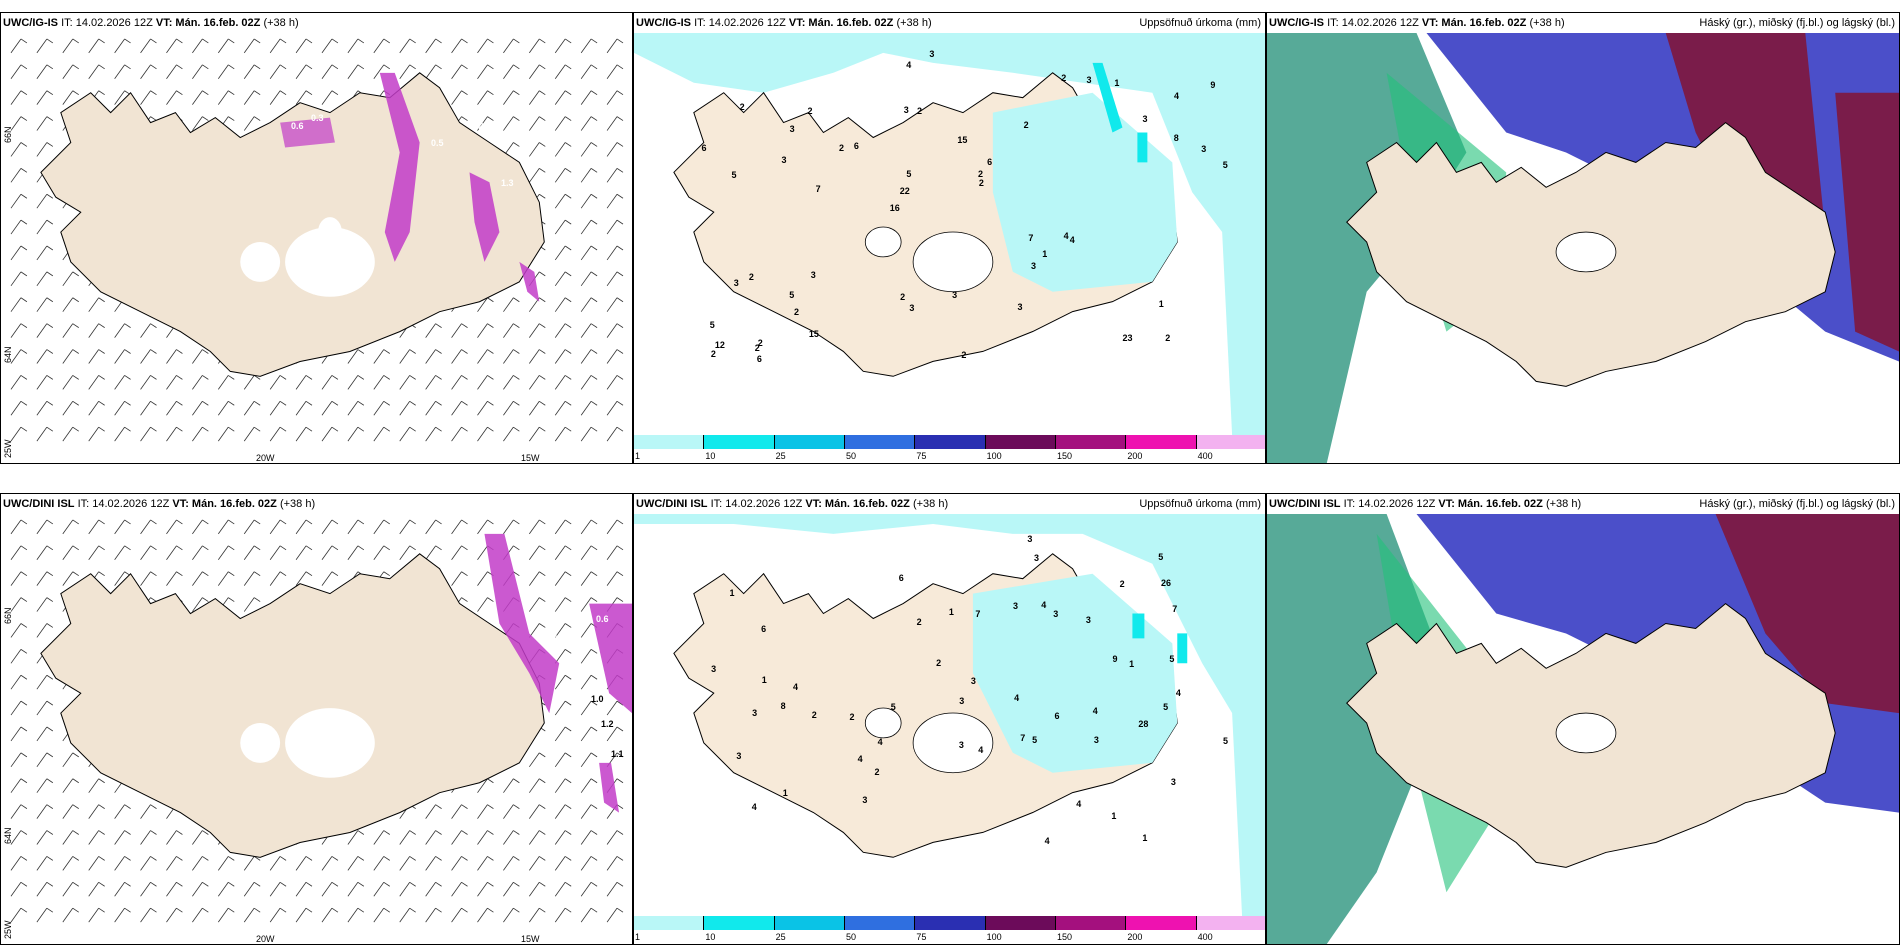  I want to click on precip-value: 7, so click(1175, 609).